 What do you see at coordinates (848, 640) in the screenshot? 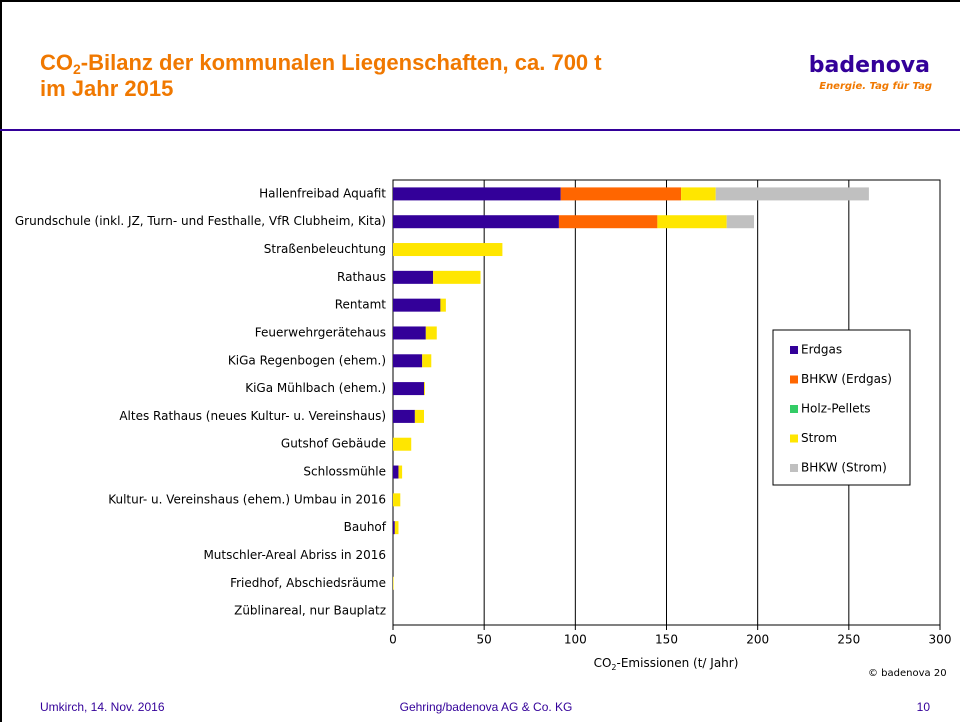
I see `x-tick-label: 250` at bounding box center [848, 640].